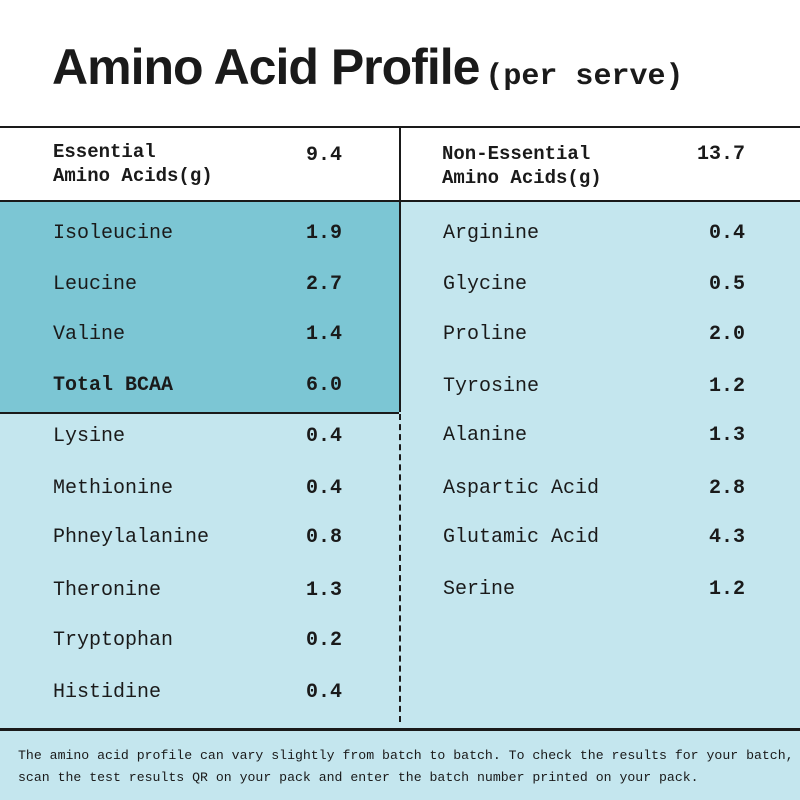 The height and width of the screenshot is (800, 800). Describe the element at coordinates (233, 692) in the screenshot. I see `table-row: Histidine 0.4` at that location.